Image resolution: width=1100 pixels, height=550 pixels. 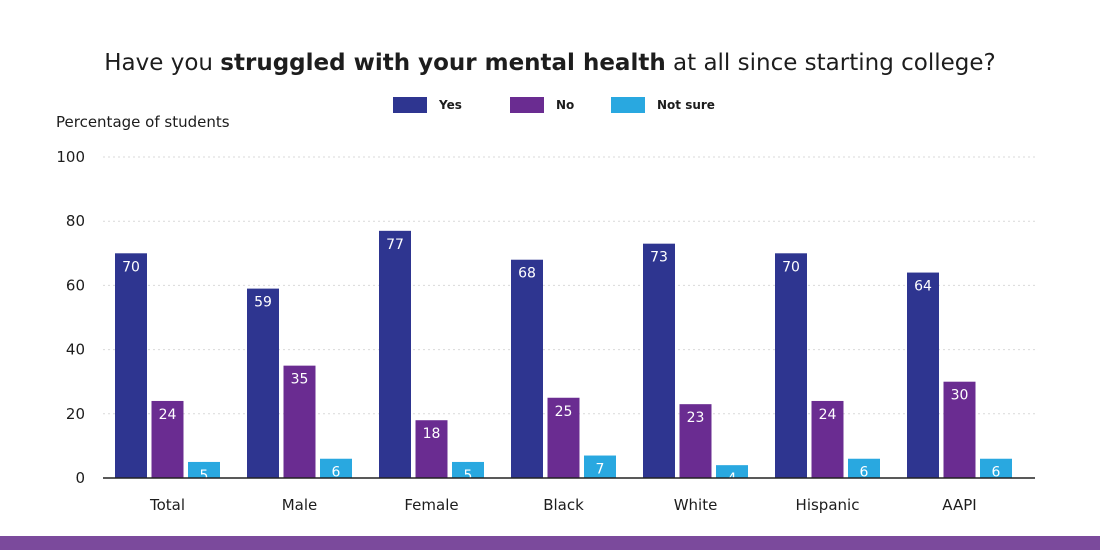 I want to click on legend-label: Yes, so click(x=450, y=105).